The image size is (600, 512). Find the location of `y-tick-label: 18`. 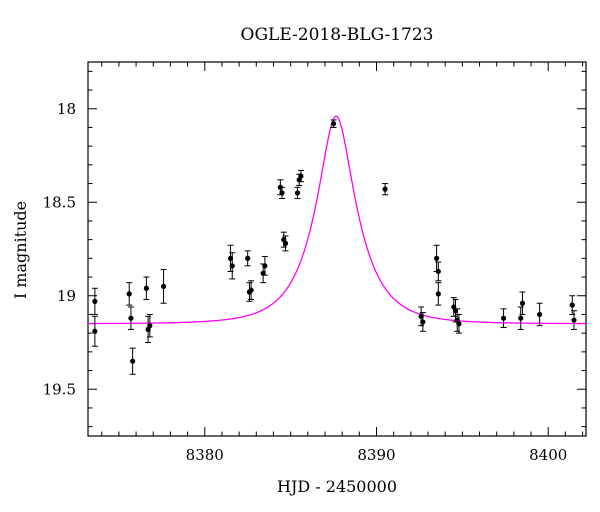

y-tick-label: 18 is located at coordinates (66, 109).